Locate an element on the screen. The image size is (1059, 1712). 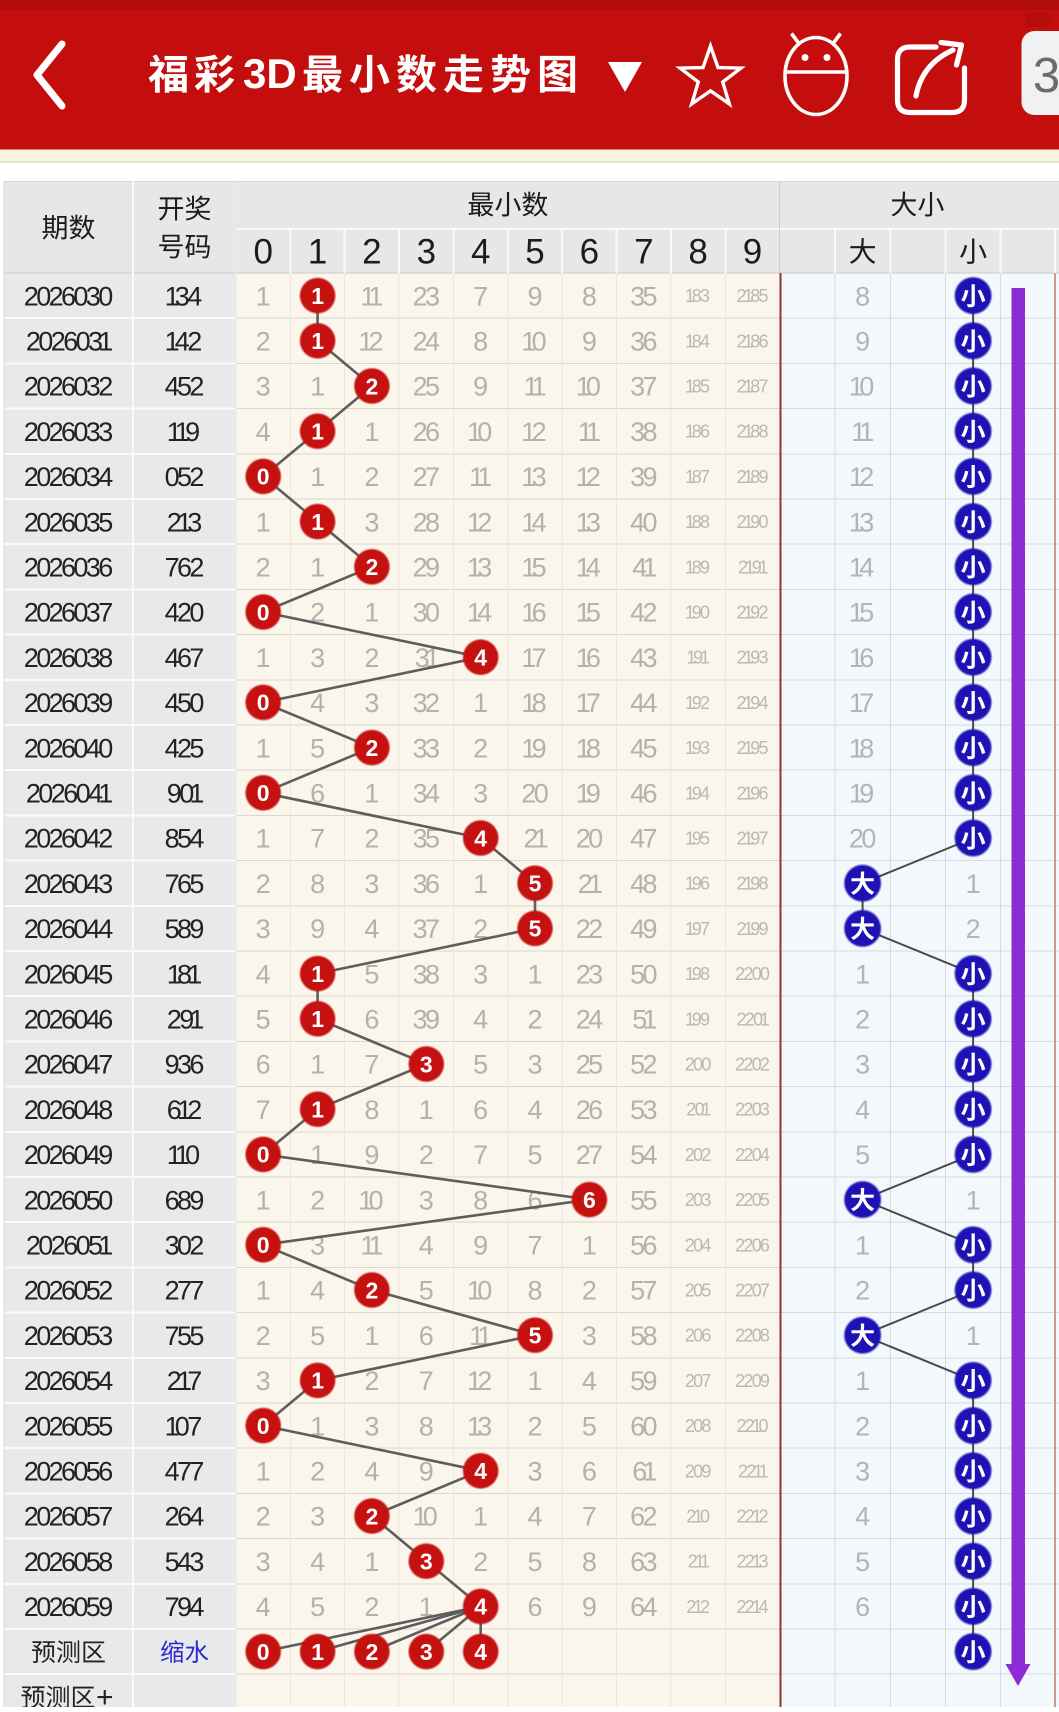
svg-text: 50 is located at coordinates (643, 974).